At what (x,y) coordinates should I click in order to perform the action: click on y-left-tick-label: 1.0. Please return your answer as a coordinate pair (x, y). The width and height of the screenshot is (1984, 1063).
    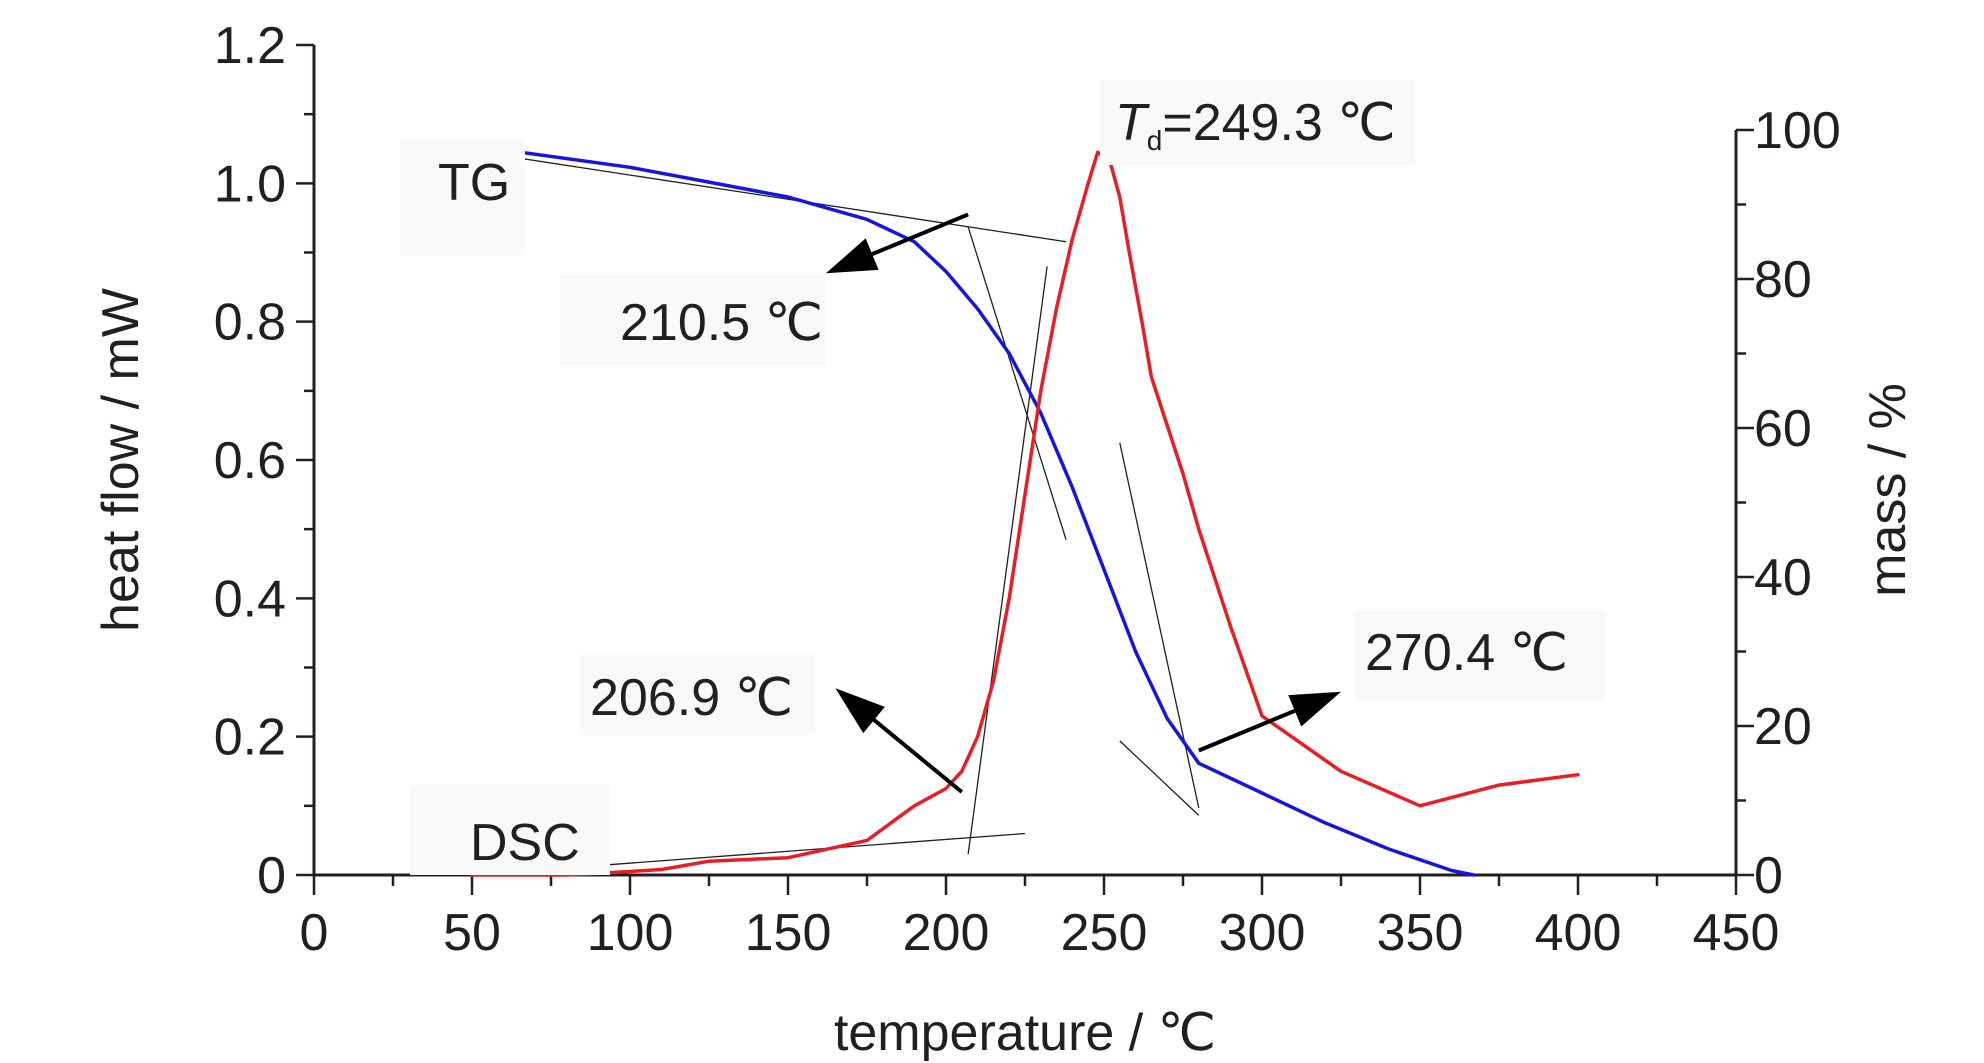
    Looking at the image, I should click on (250, 184).